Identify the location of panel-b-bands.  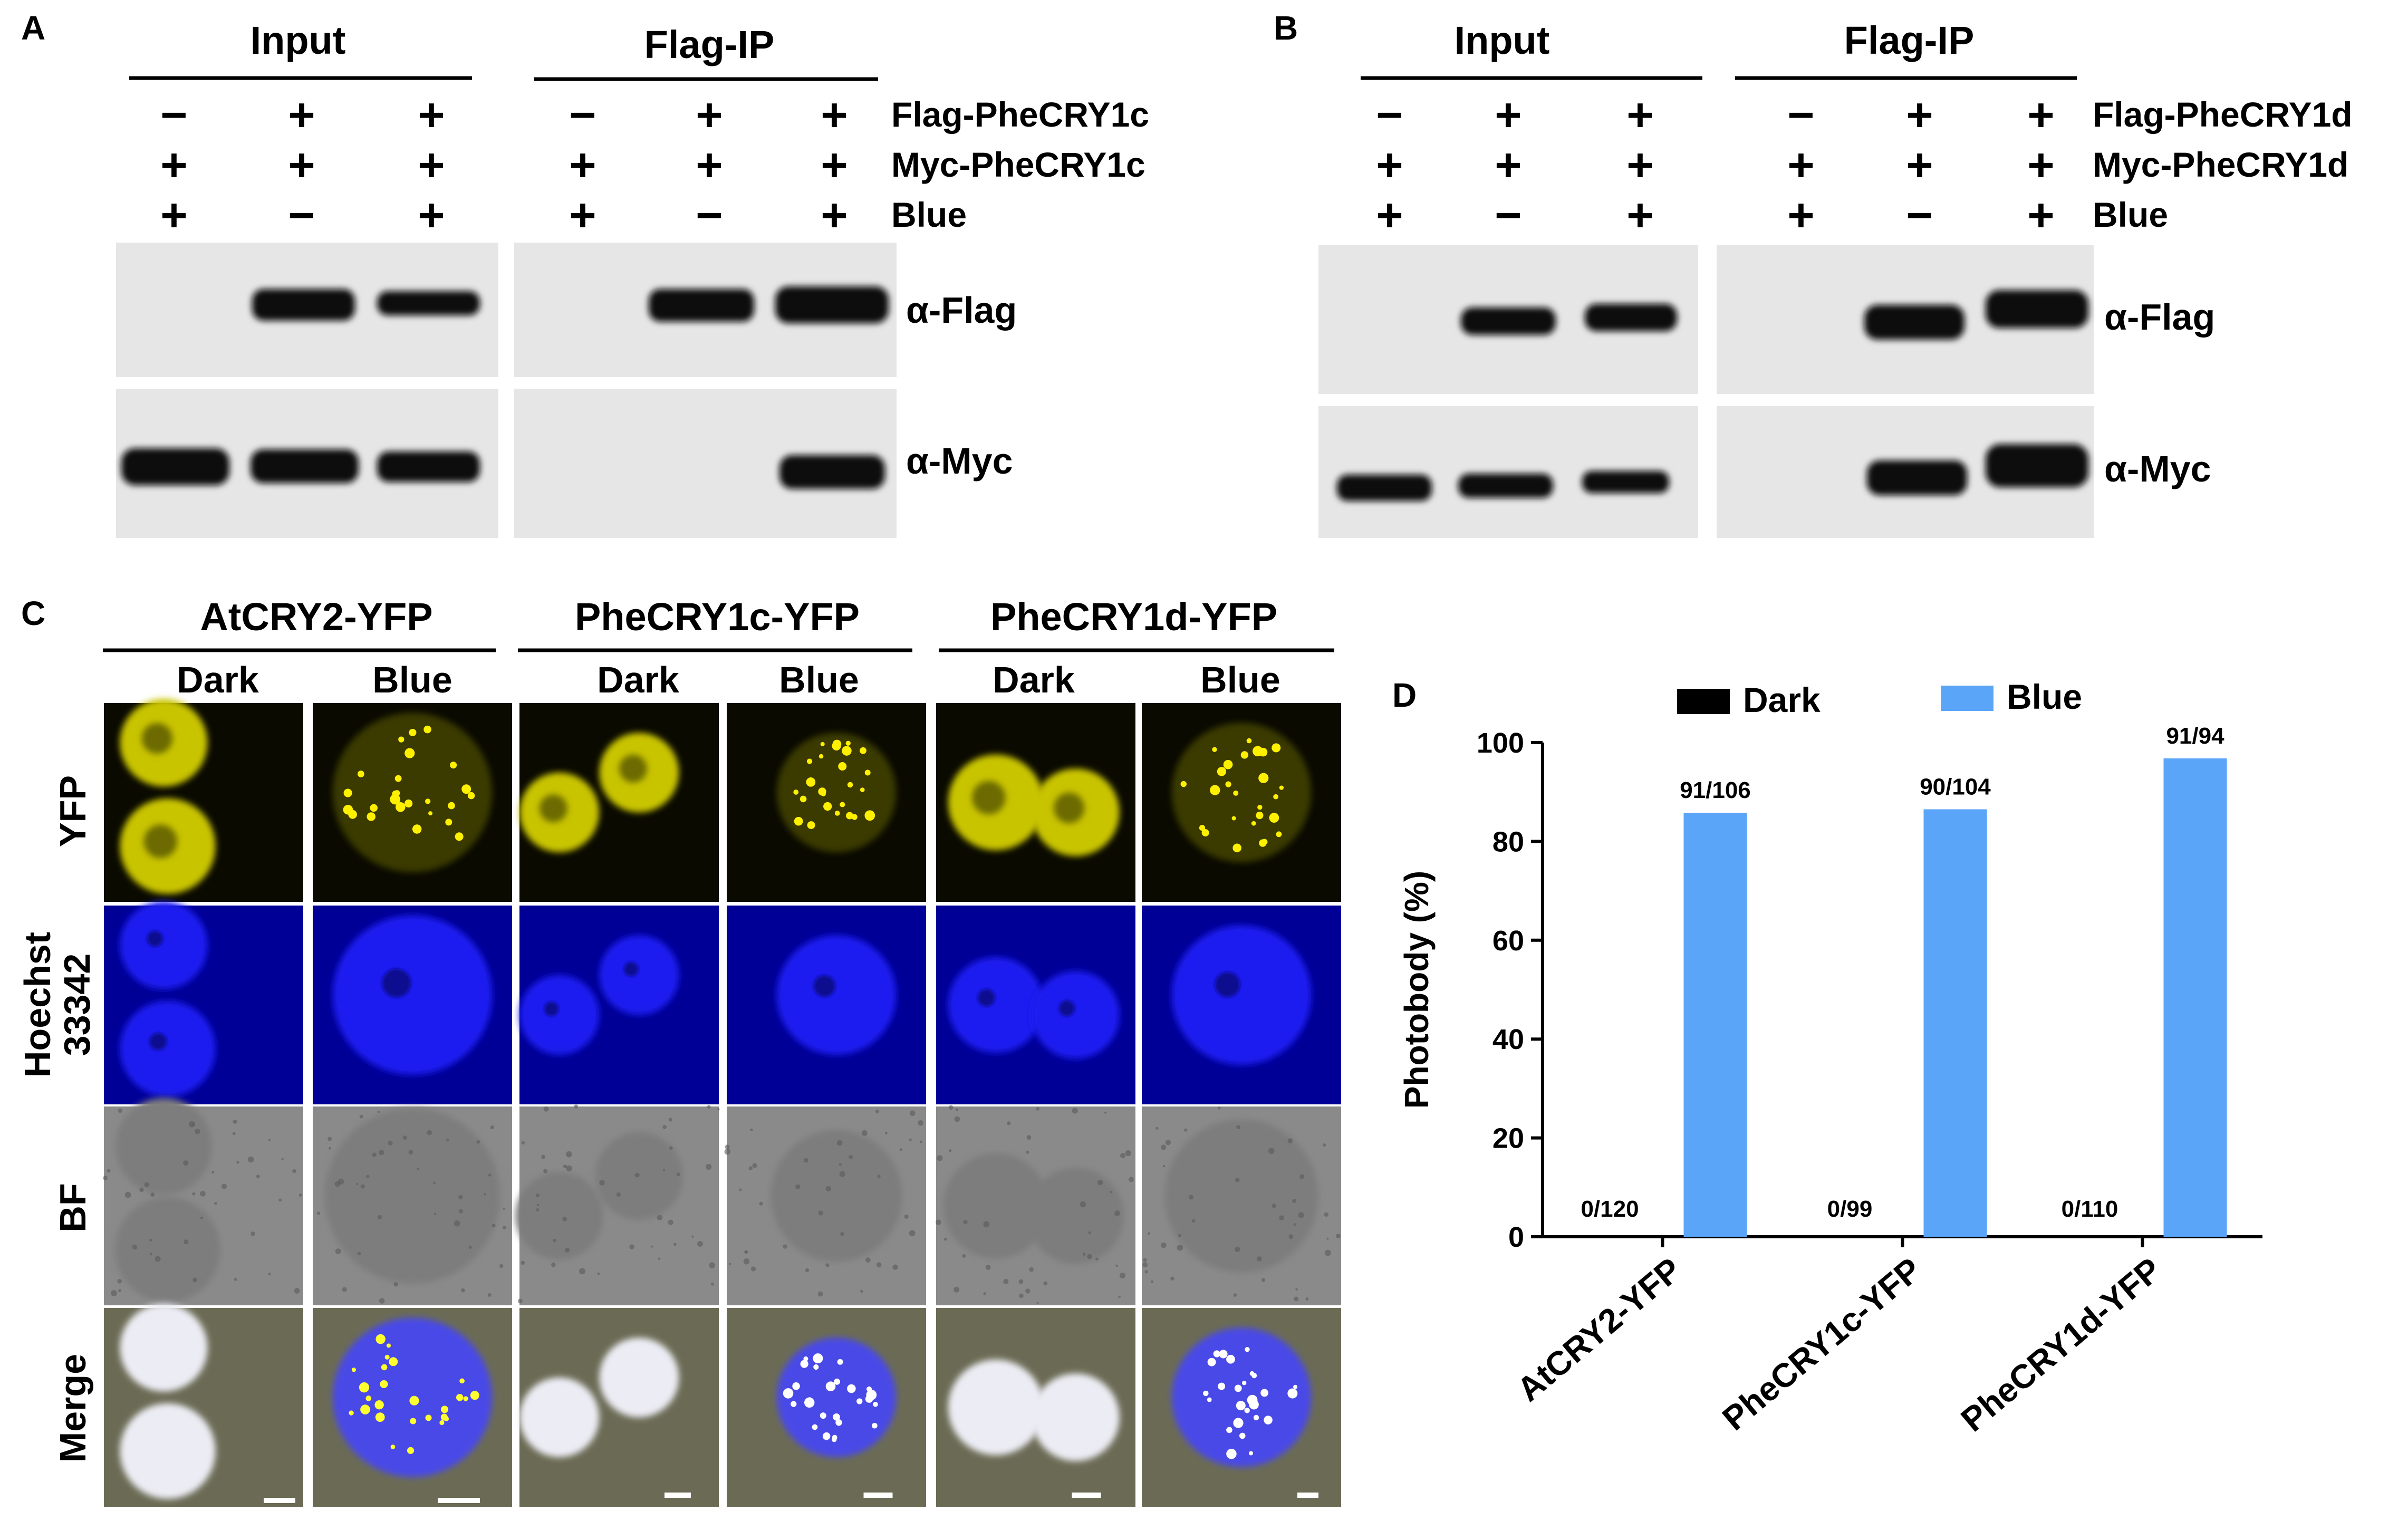
(1713, 395).